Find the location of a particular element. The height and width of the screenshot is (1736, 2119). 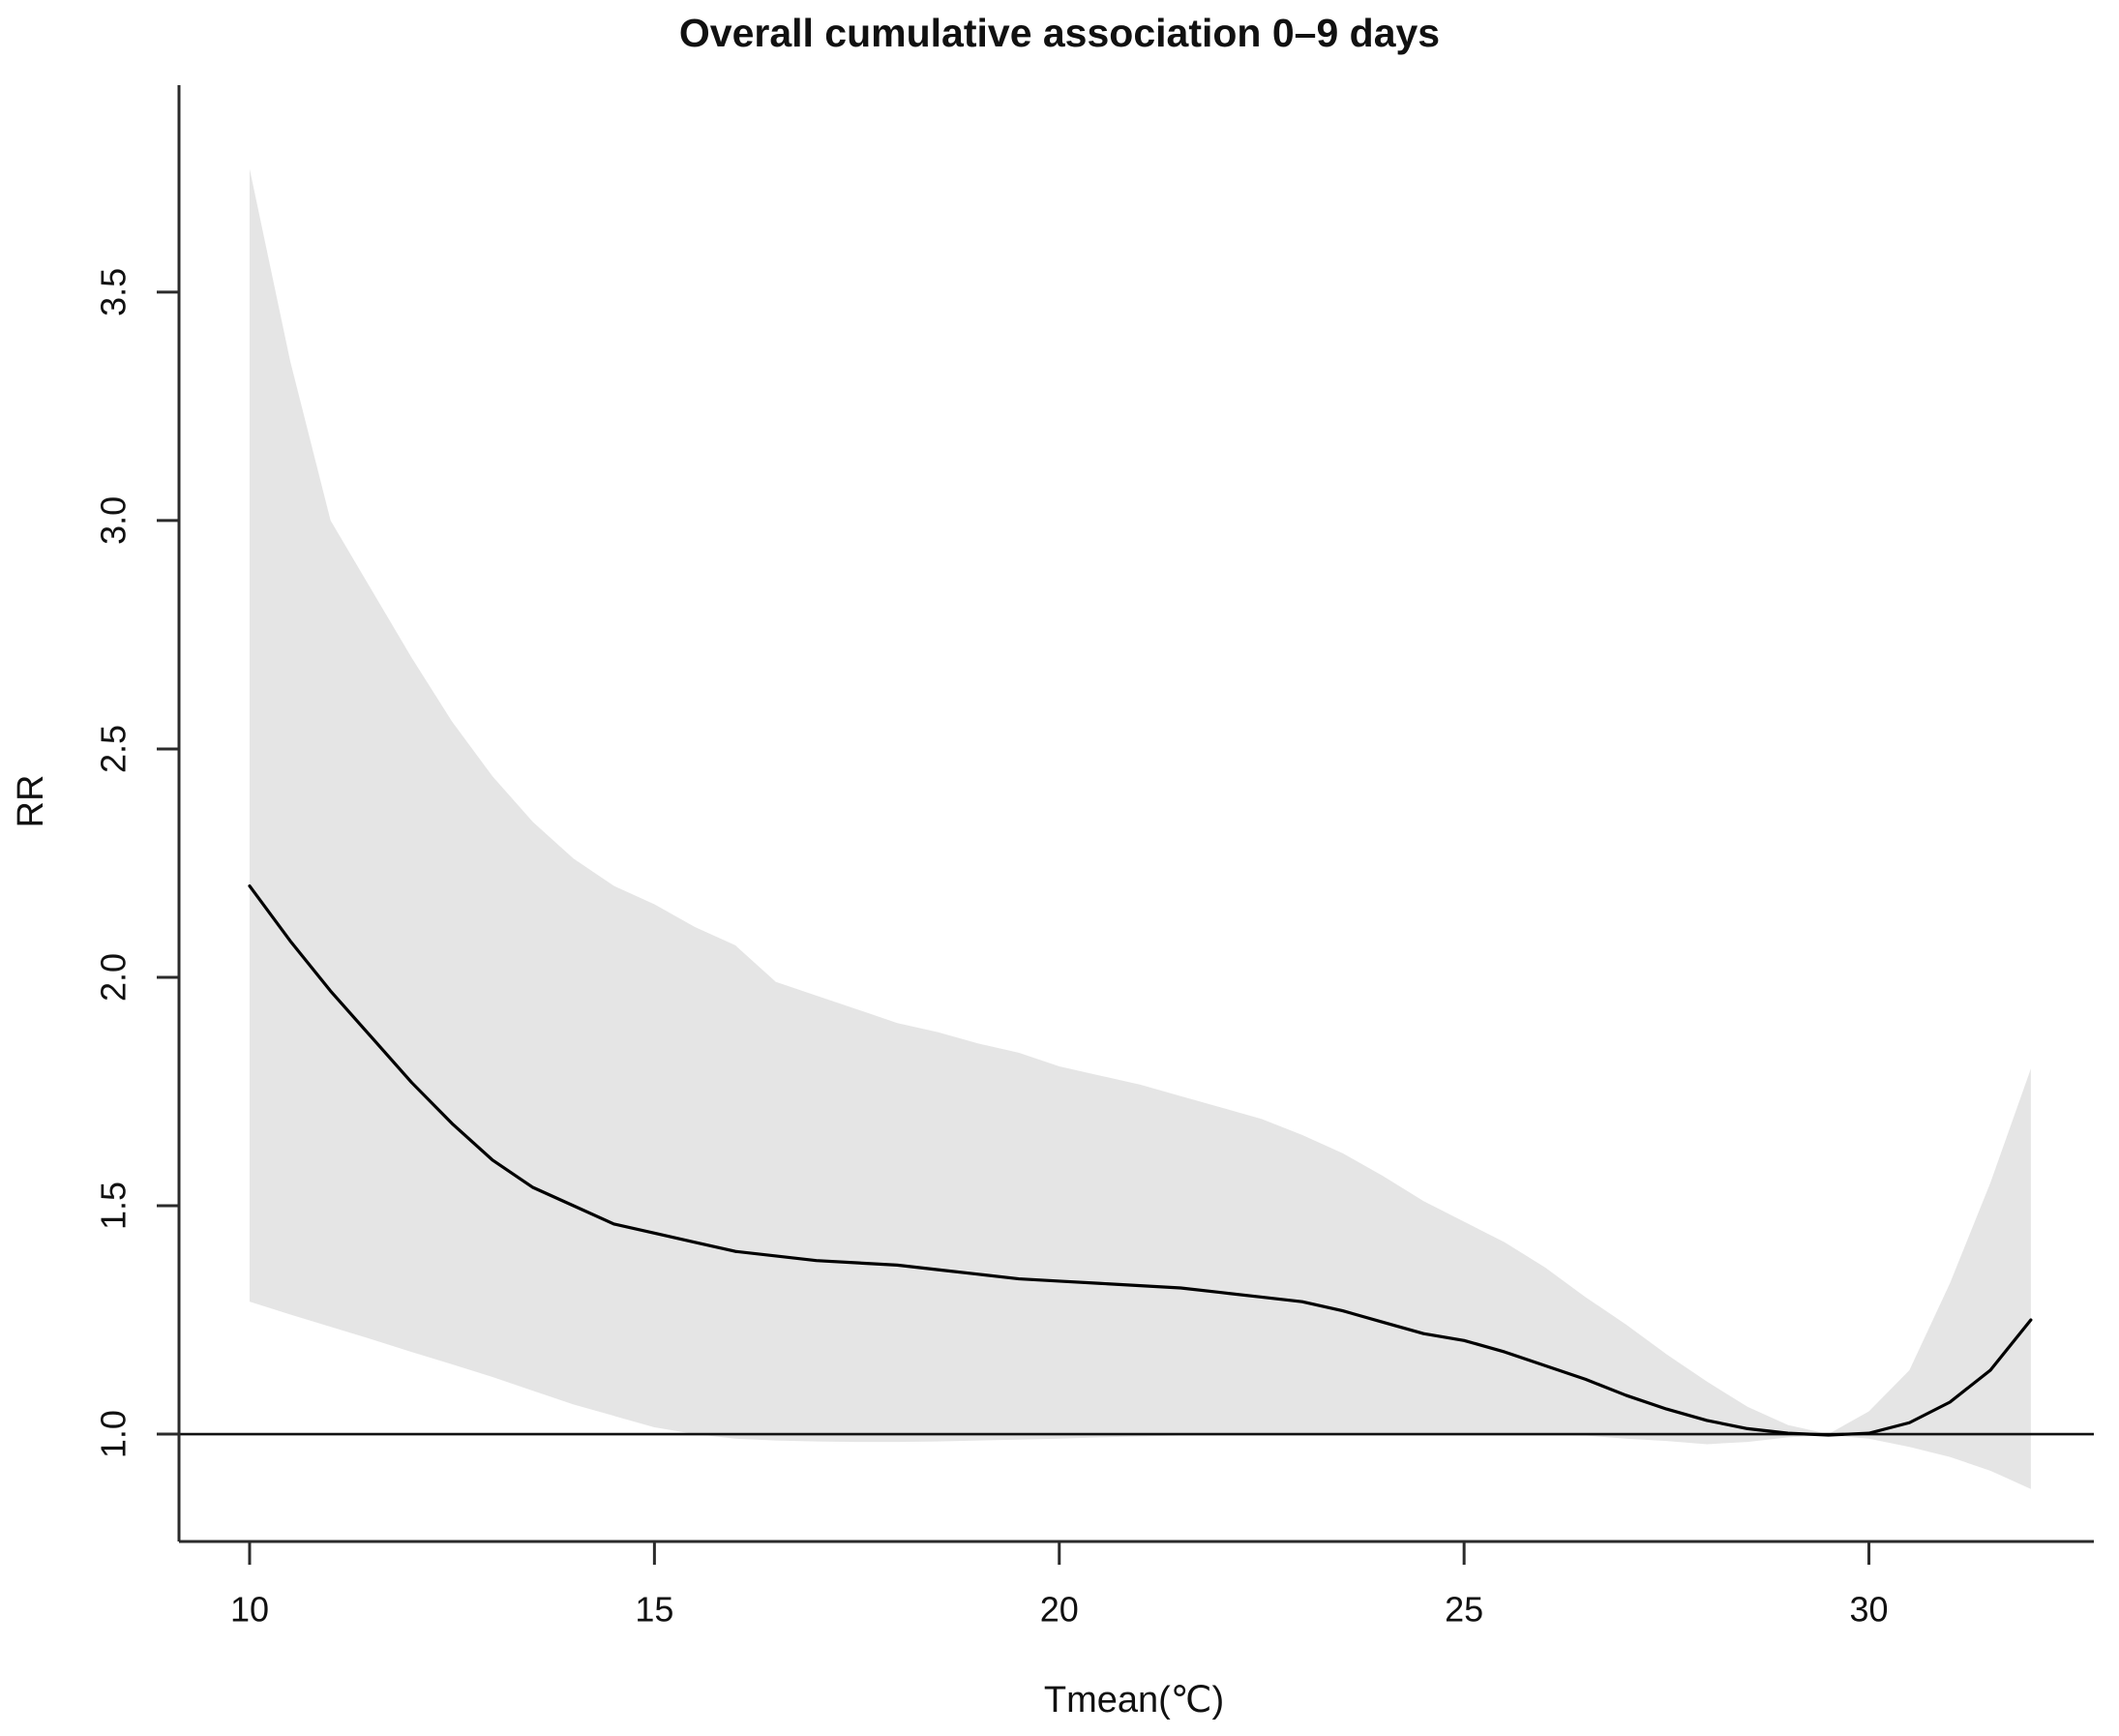

y-tick-label: 1.5 is located at coordinates (114, 1206).